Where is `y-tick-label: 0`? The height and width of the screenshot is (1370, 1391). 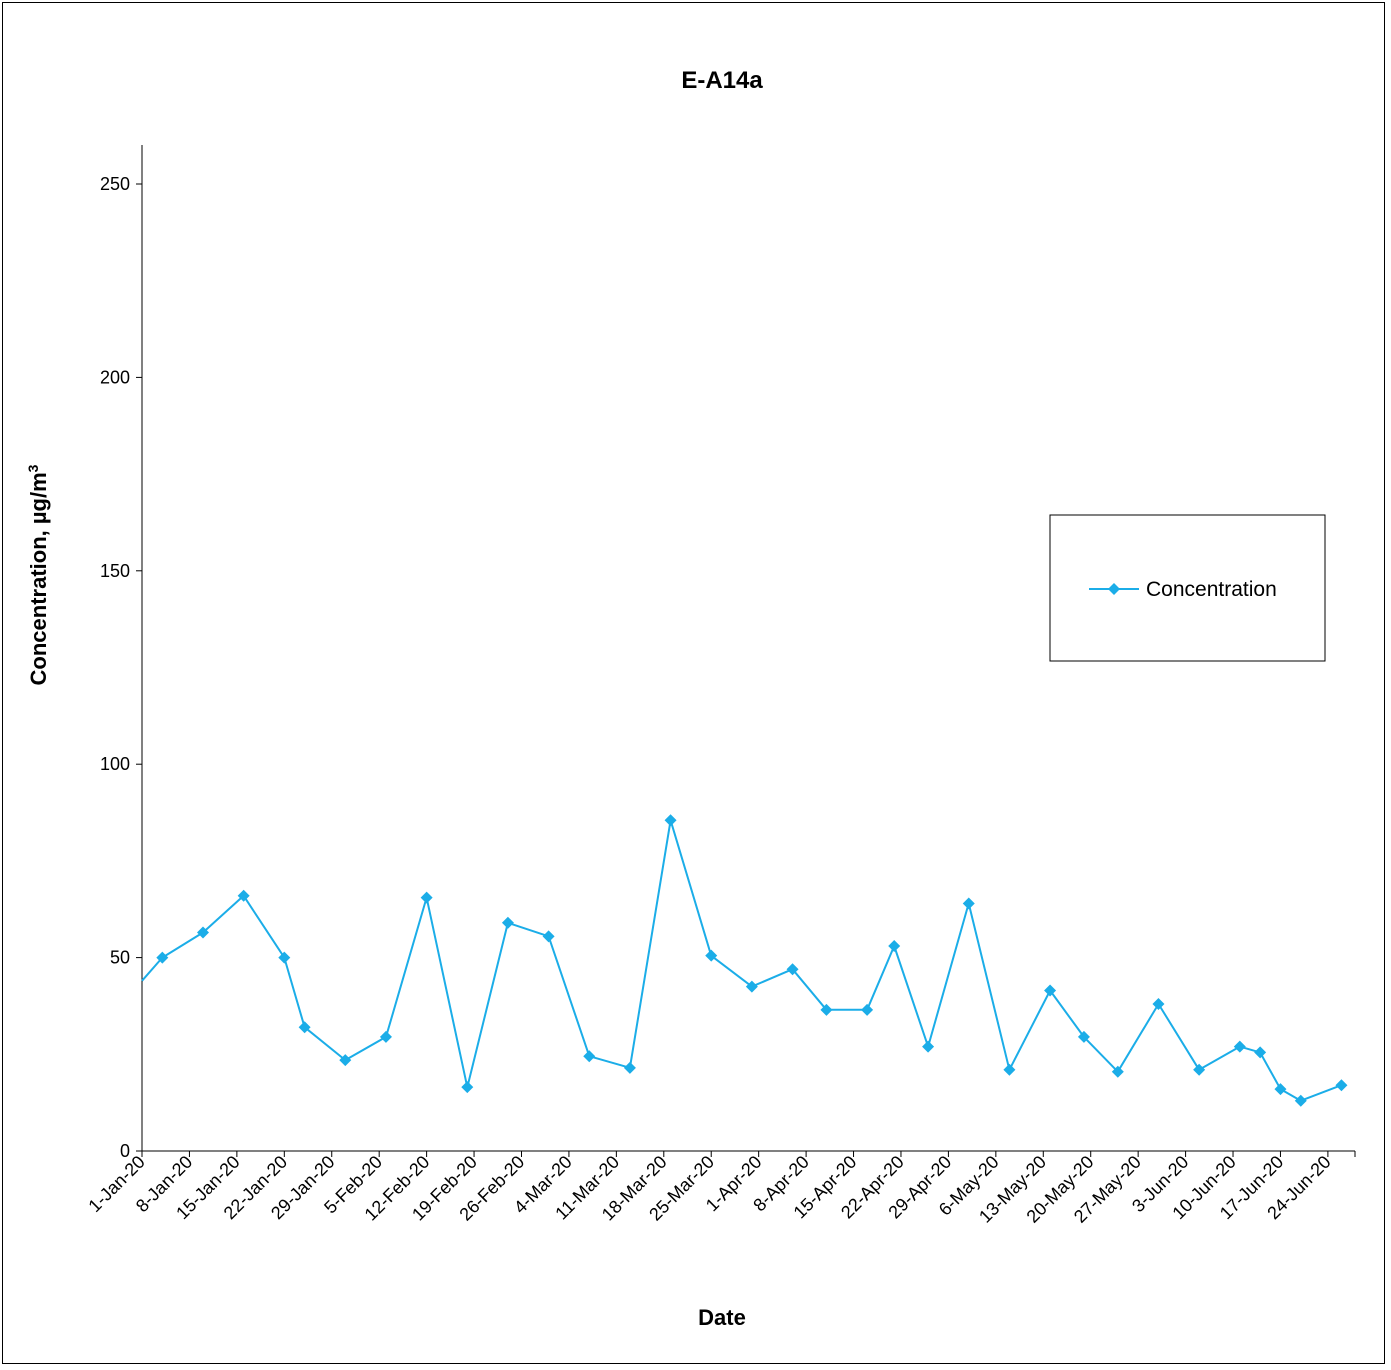
y-tick-label: 0 is located at coordinates (125, 1151).